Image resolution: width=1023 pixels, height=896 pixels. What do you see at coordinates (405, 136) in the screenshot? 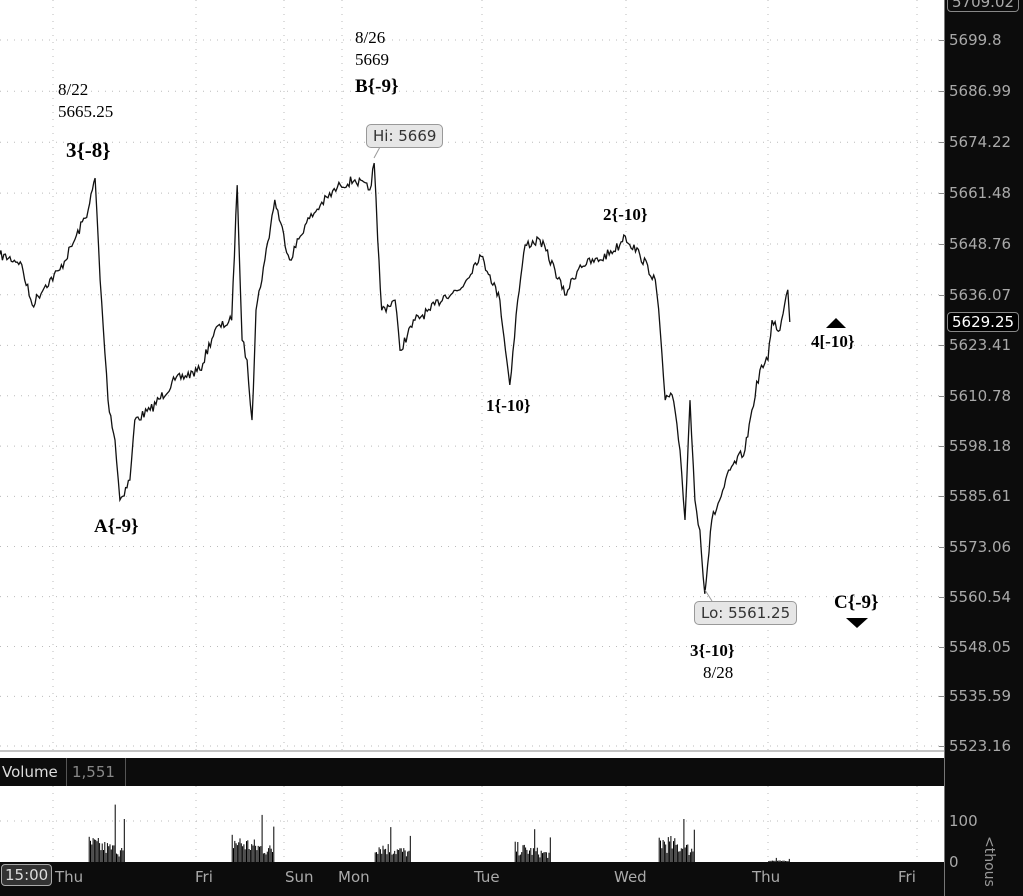
I see `high-bubble: Hi: 5669` at bounding box center [405, 136].